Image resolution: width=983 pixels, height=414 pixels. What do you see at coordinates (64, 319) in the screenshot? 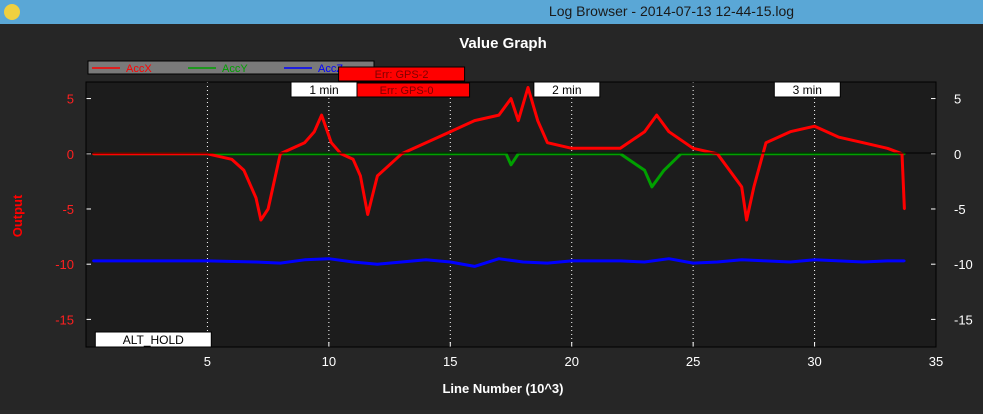
I see `y-tick-label-left: -15` at bounding box center [64, 319].